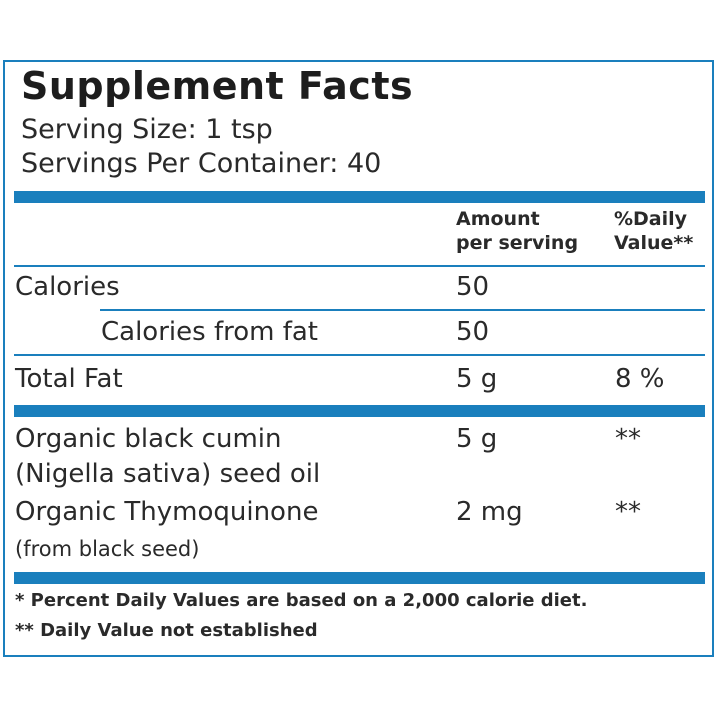 This screenshot has height=720, width=720. What do you see at coordinates (402, 310) in the screenshot?
I see `rule-after-calories` at bounding box center [402, 310].